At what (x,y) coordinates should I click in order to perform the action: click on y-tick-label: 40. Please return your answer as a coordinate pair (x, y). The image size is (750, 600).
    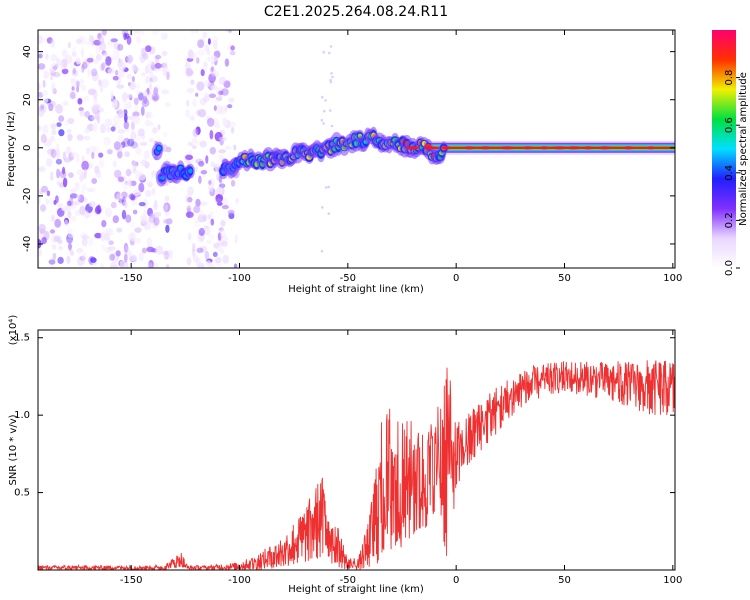
    Looking at the image, I should click on (27, 51).